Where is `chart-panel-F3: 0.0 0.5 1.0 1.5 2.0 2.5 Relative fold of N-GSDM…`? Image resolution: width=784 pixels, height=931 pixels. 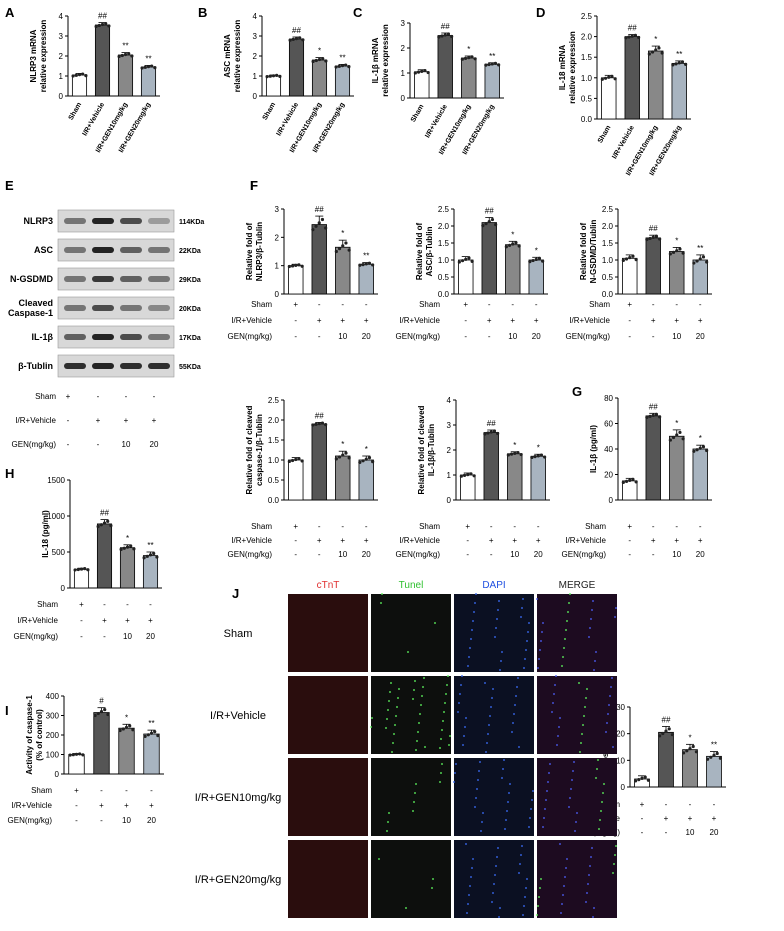
chart-panel-F3: 0.0 0.5 1.0 1.5 2.0 2.5 Relative fold of N-GSDM… is located at coordinates (645, 252).